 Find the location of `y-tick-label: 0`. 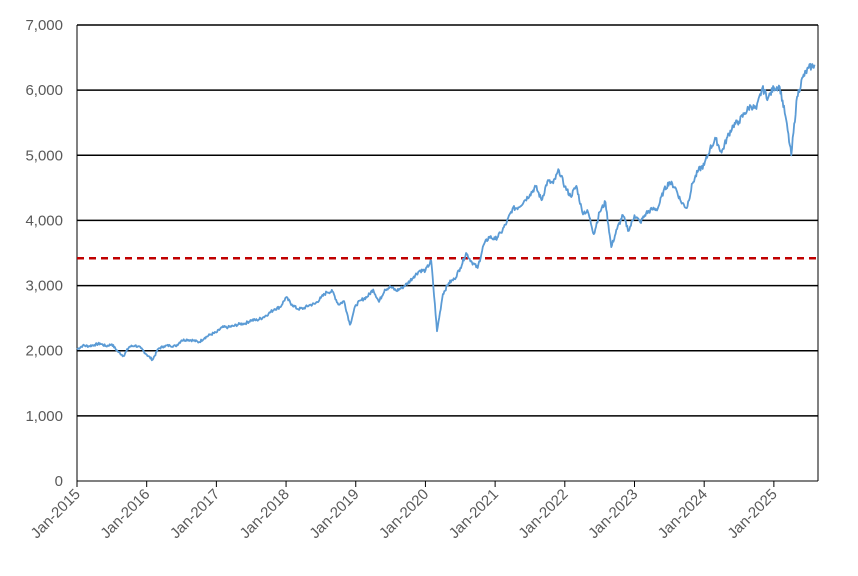

y-tick-label: 0 is located at coordinates (59, 481).